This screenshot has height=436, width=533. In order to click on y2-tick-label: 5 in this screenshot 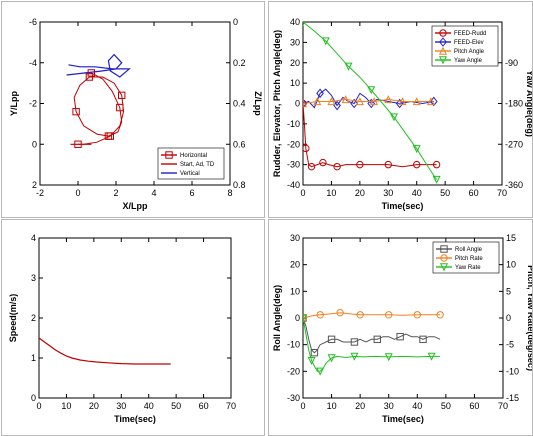, I will do `click(508, 291)`.